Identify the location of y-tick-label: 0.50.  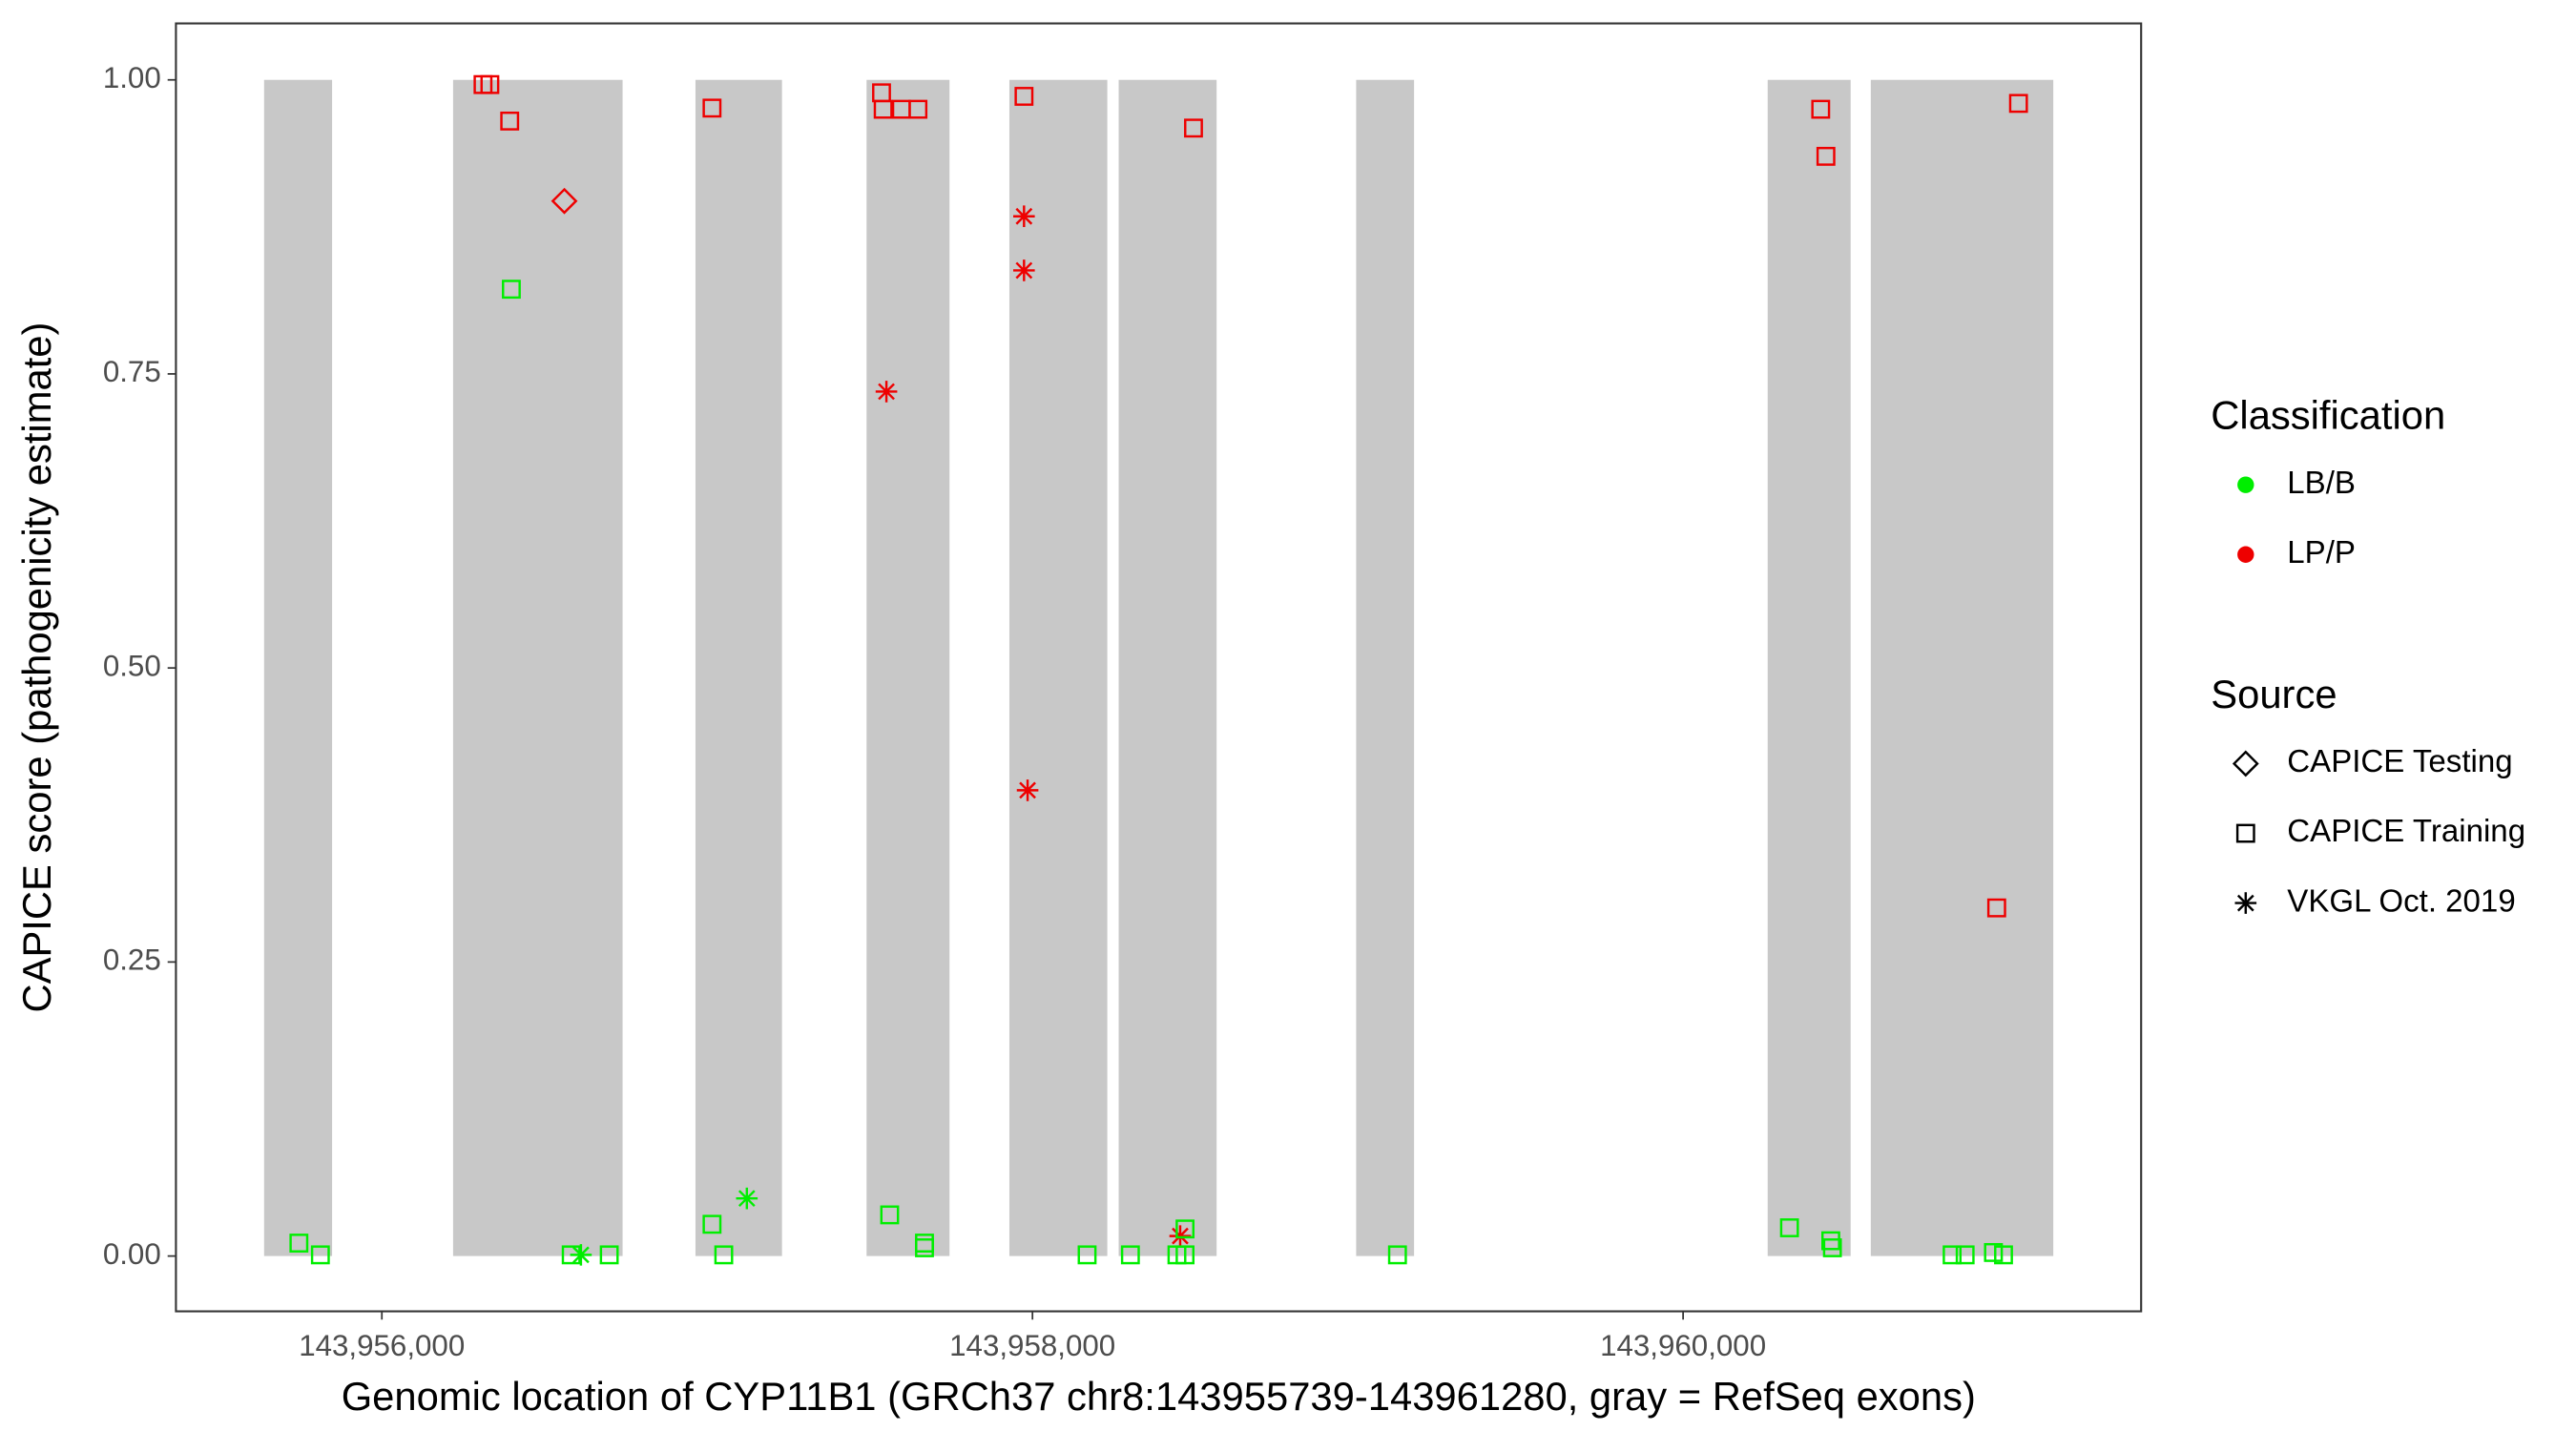
(132, 665).